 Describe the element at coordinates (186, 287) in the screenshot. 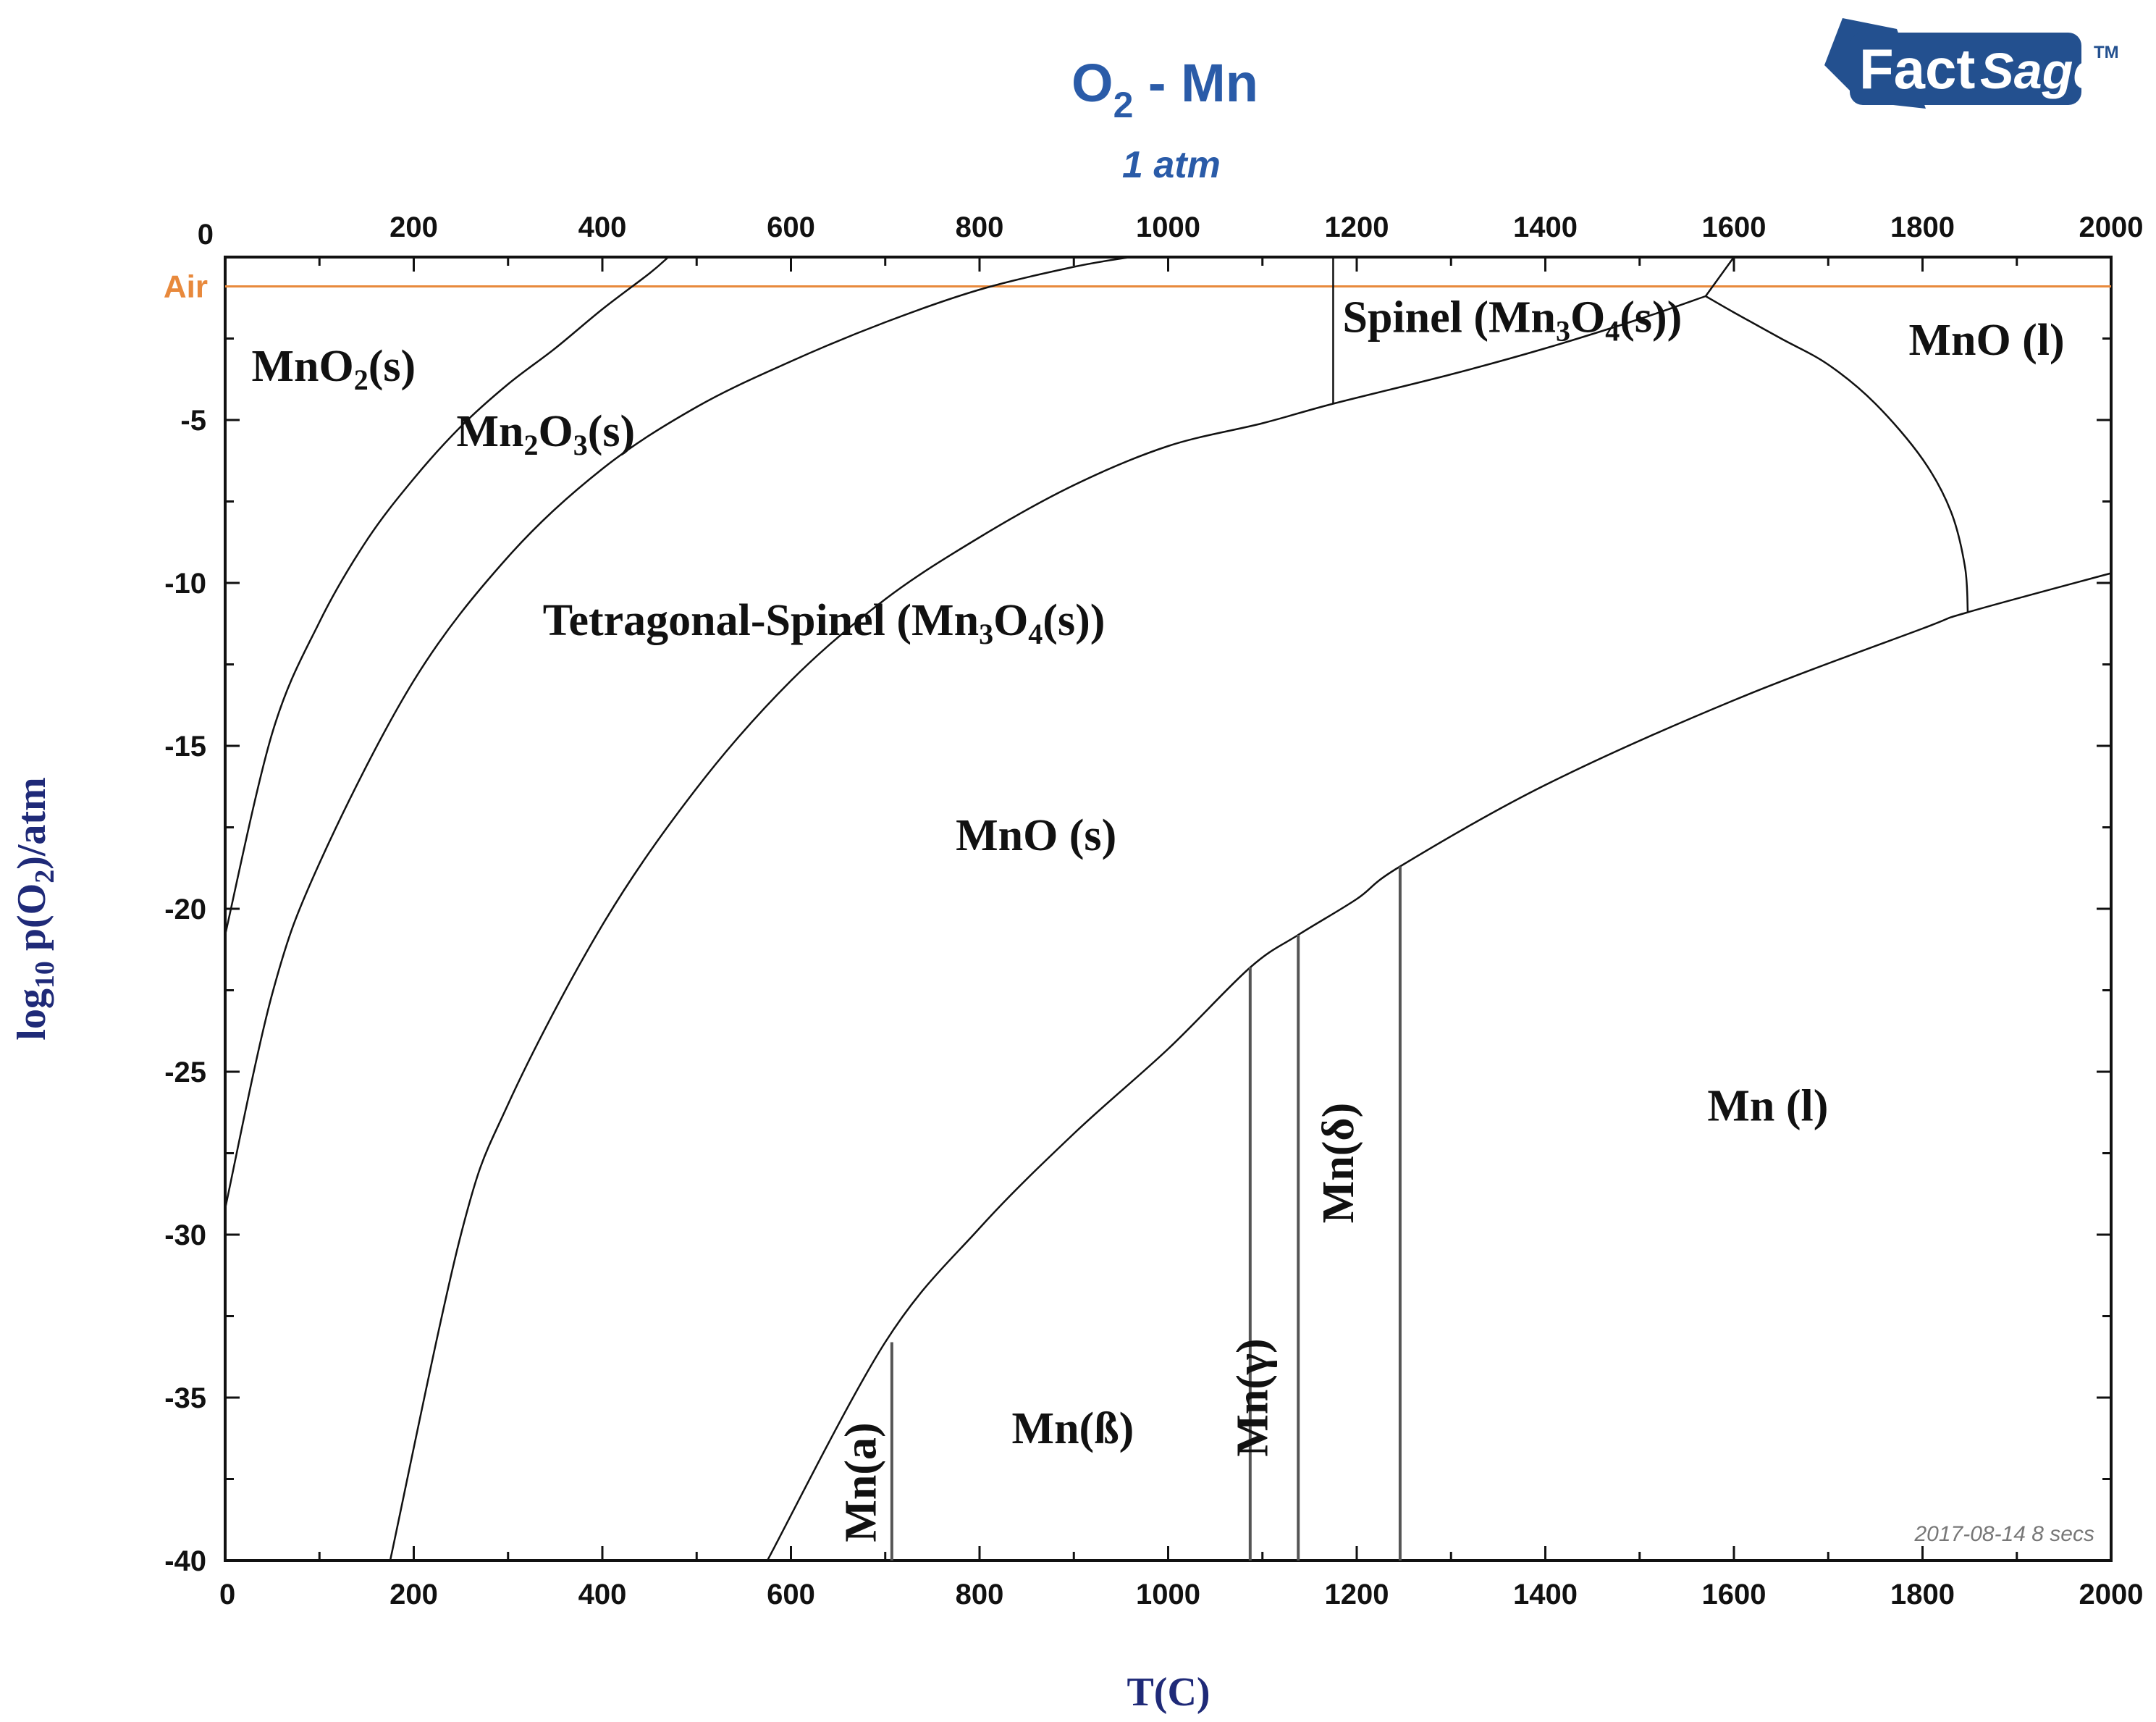

I see `air-label: Air` at that location.